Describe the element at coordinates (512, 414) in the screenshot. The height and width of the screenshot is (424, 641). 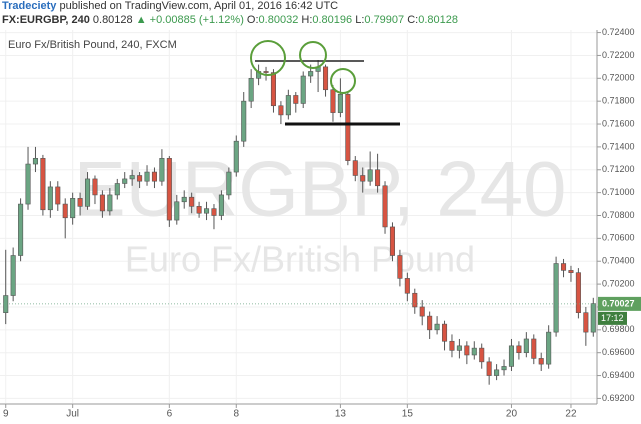
I see `x-tick-label: 20` at that location.